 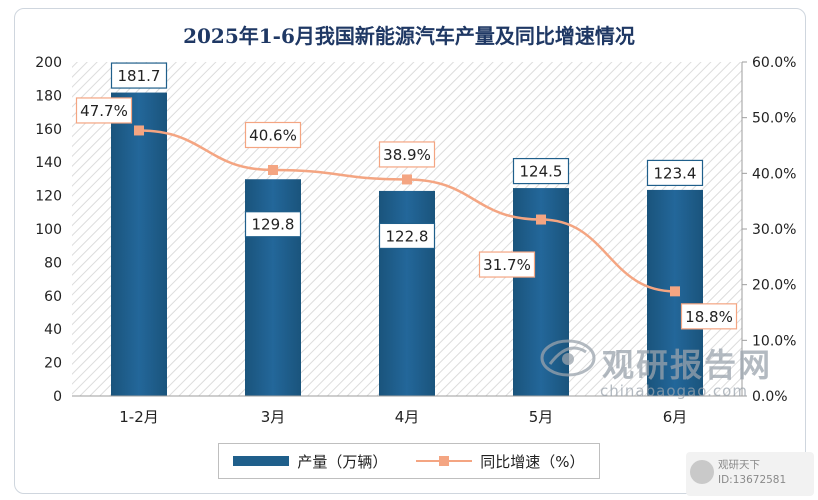 I want to click on y-left-tick-label: 120, so click(x=48, y=197).